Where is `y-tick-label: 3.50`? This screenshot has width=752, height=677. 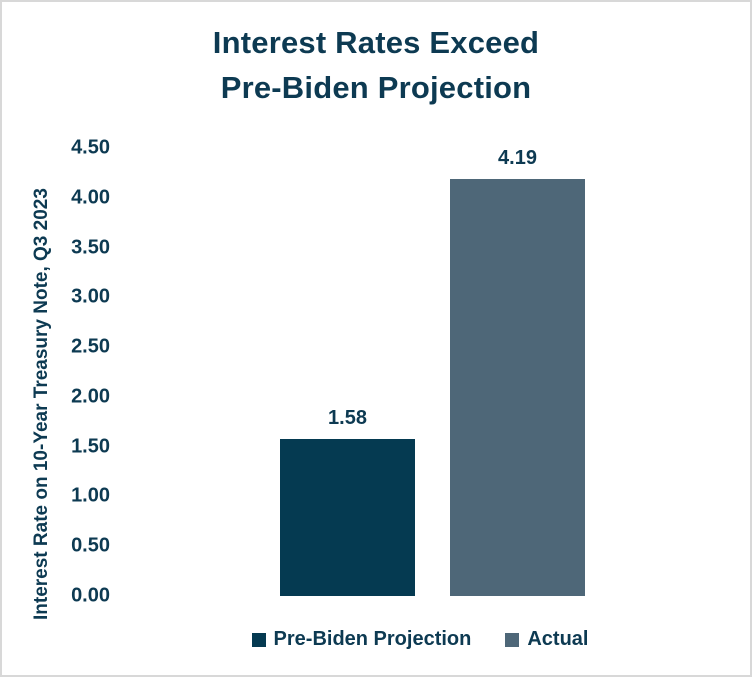
y-tick-label: 3.50 is located at coordinates (90, 247).